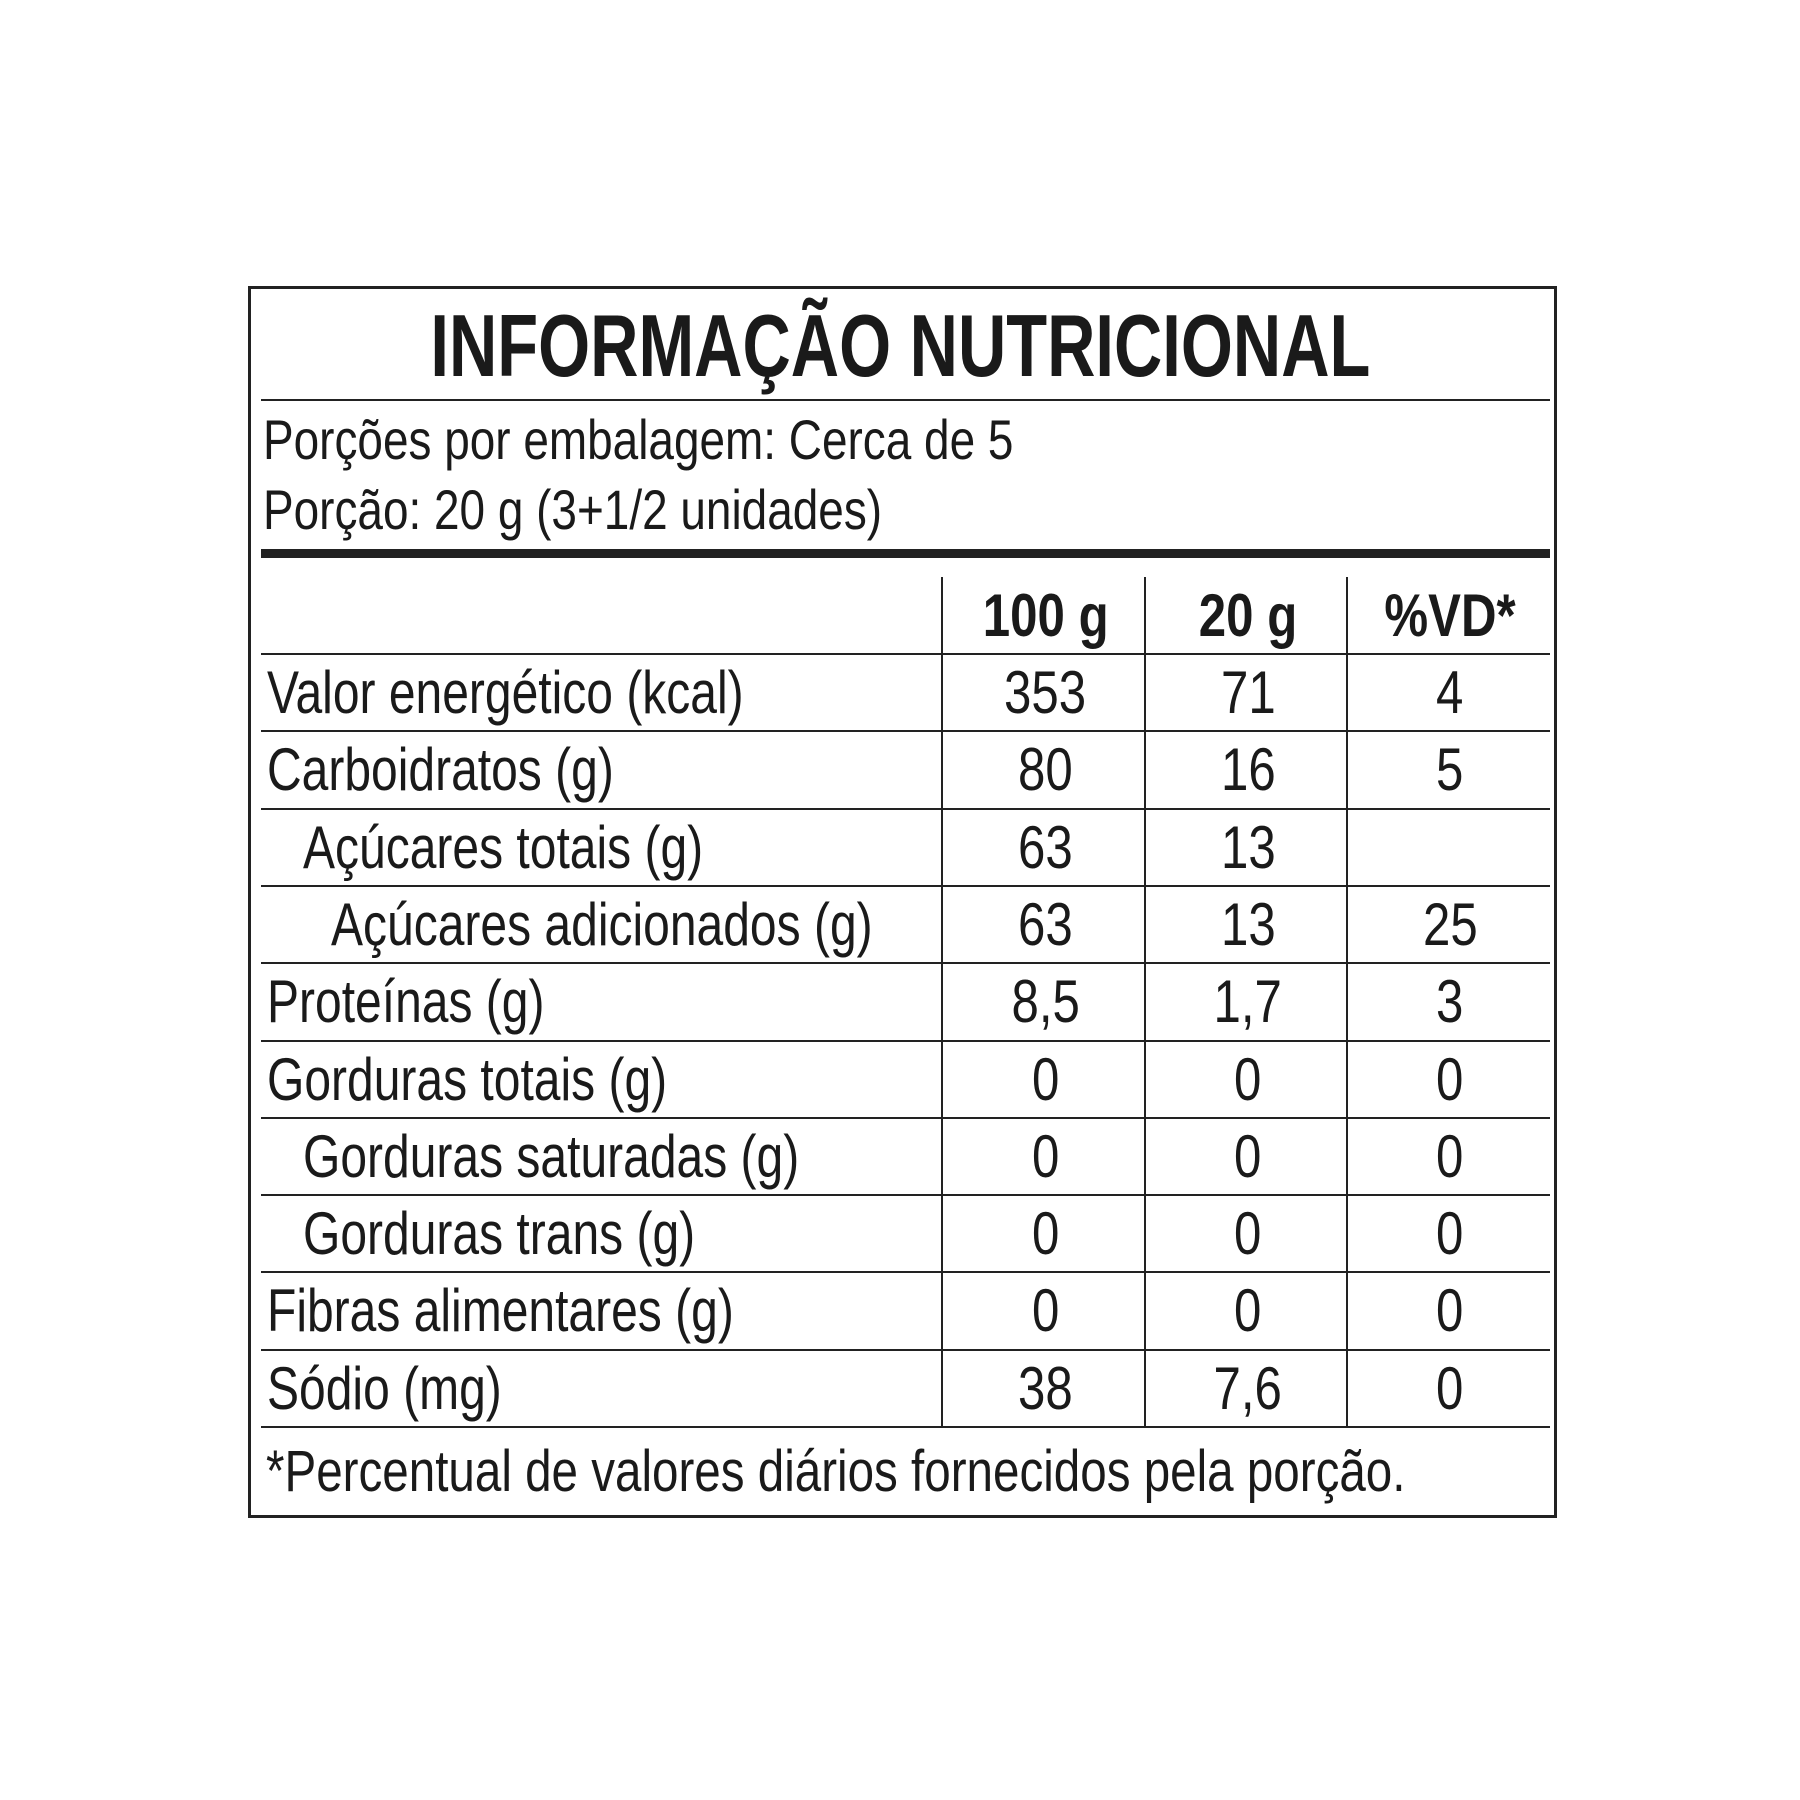 The height and width of the screenshot is (1800, 1800). What do you see at coordinates (905, 400) in the screenshot?
I see `divider` at bounding box center [905, 400].